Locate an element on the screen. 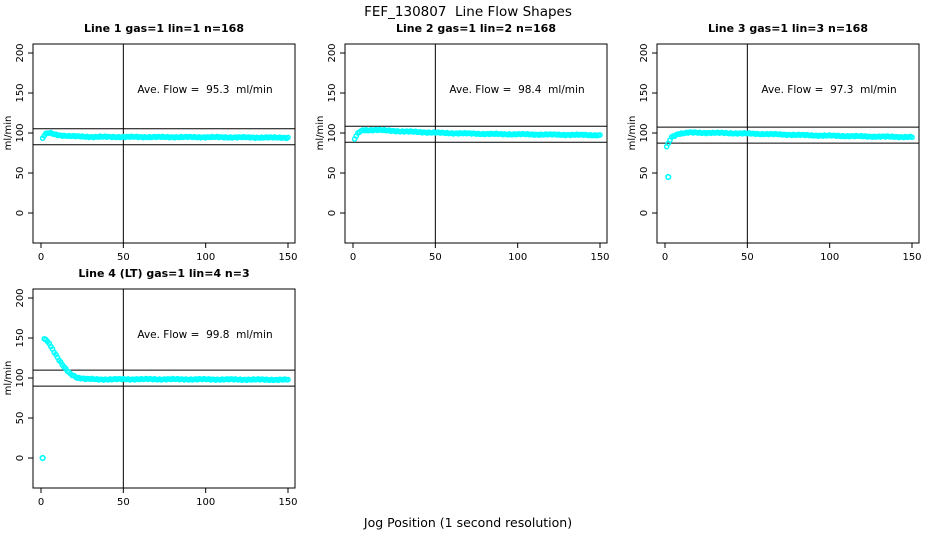  panel-1-title: Line 1 gas=1 lin=1 n=168 is located at coordinates (163, 28).